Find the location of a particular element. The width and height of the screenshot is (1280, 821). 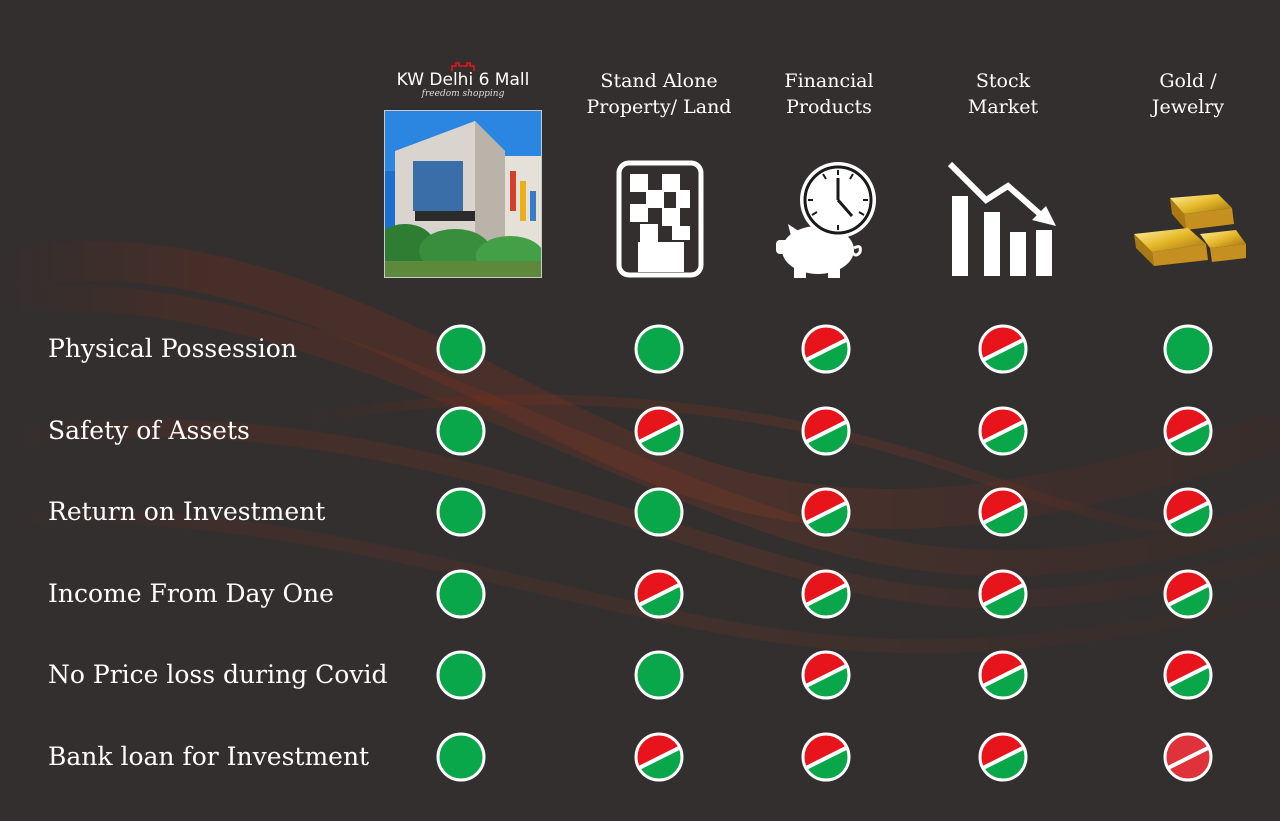

column-header-financial: Financial Products is located at coordinates (829, 94).